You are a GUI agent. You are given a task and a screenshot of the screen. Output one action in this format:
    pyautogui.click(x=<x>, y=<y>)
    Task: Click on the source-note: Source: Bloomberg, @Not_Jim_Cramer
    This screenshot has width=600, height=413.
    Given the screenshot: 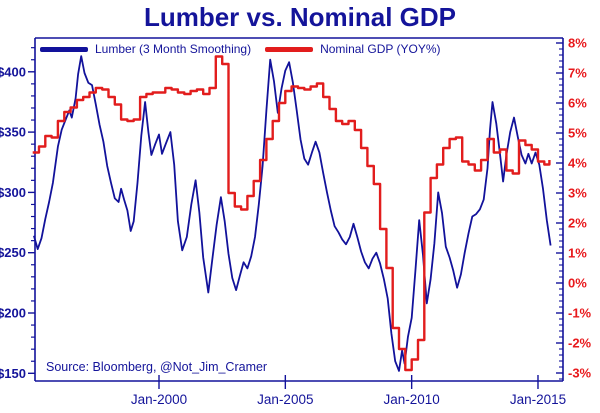 What is the action you would take?
    pyautogui.click(x=157, y=367)
    